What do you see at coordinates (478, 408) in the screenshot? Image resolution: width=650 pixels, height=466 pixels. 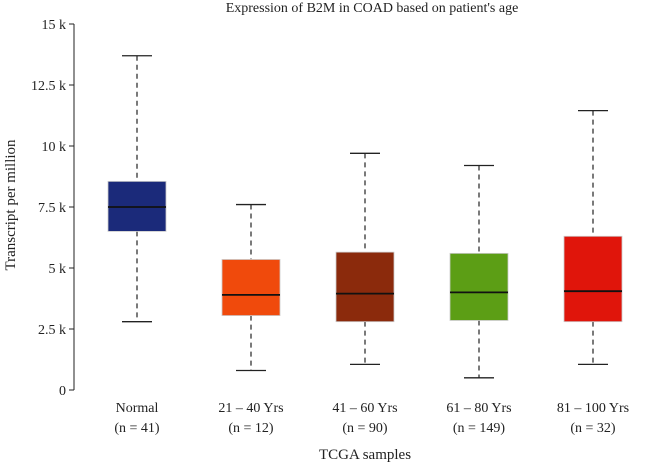 I see `category-label: 61 – 80 Yrs` at bounding box center [478, 408].